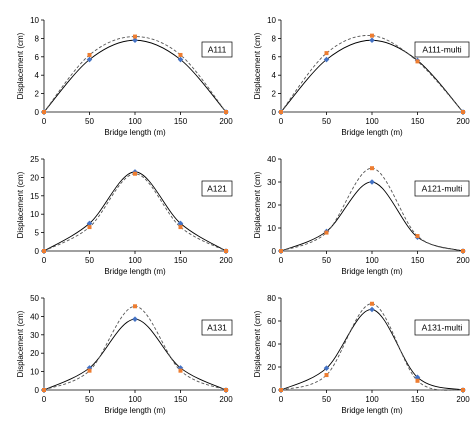 The image size is (474, 422). Describe the element at coordinates (135, 354) in the screenshot. I see `solid-series-line` at that location.